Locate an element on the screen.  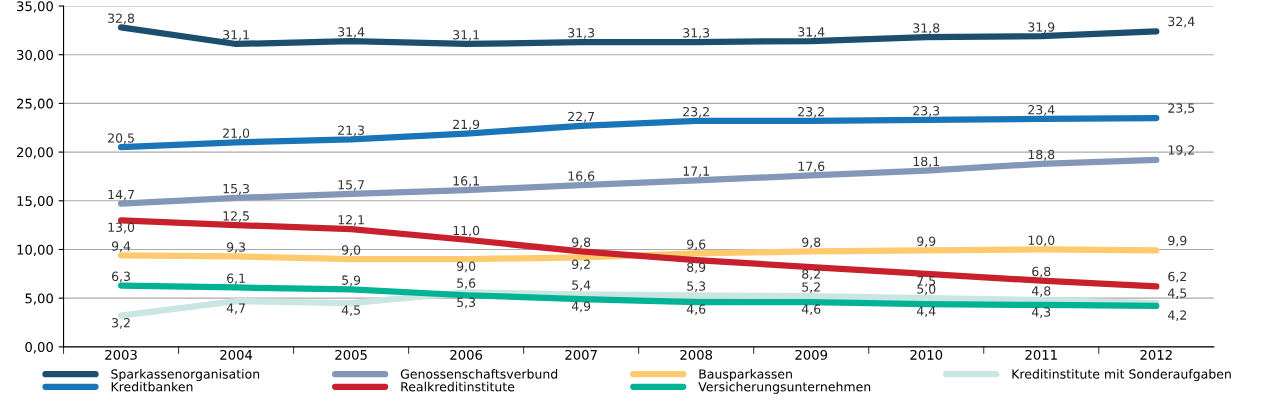
data-label: 23,4 is located at coordinates (1041, 110).